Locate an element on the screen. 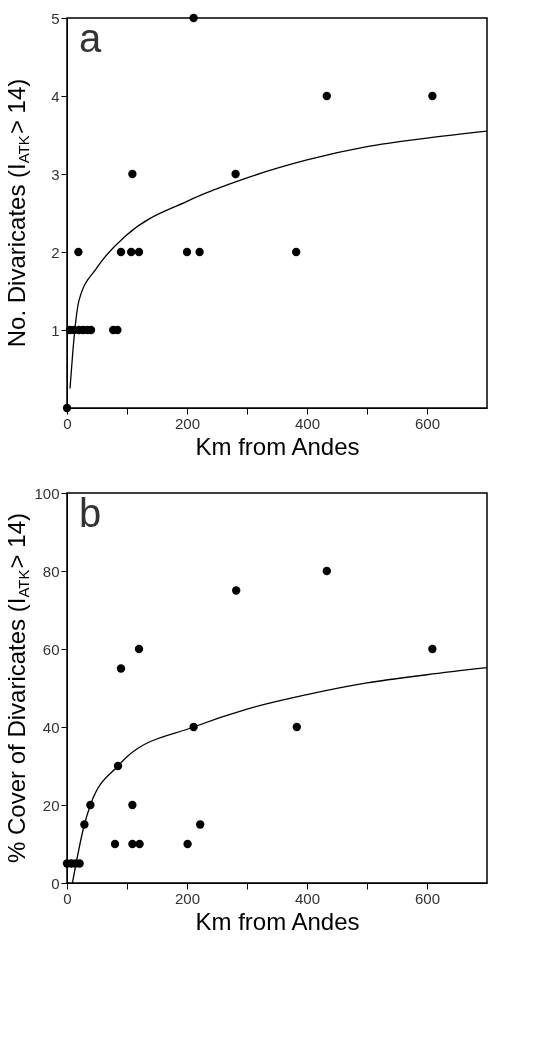 This screenshot has height=1040, width=554. y-tick-label: 2 is located at coordinates (55, 252).